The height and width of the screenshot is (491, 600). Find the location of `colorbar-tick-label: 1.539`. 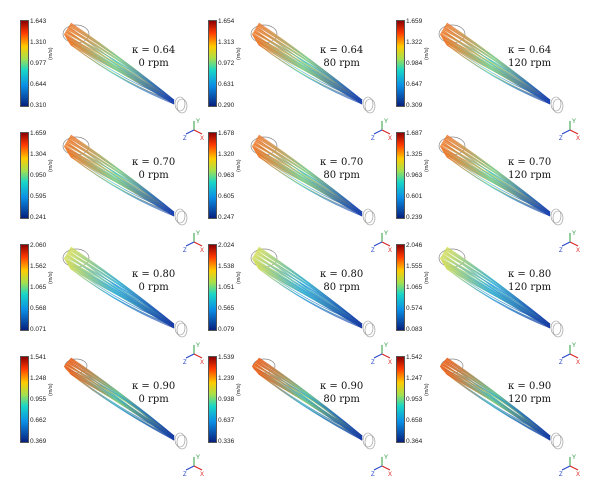

colorbar-tick-label: 1.539 is located at coordinates (226, 357).